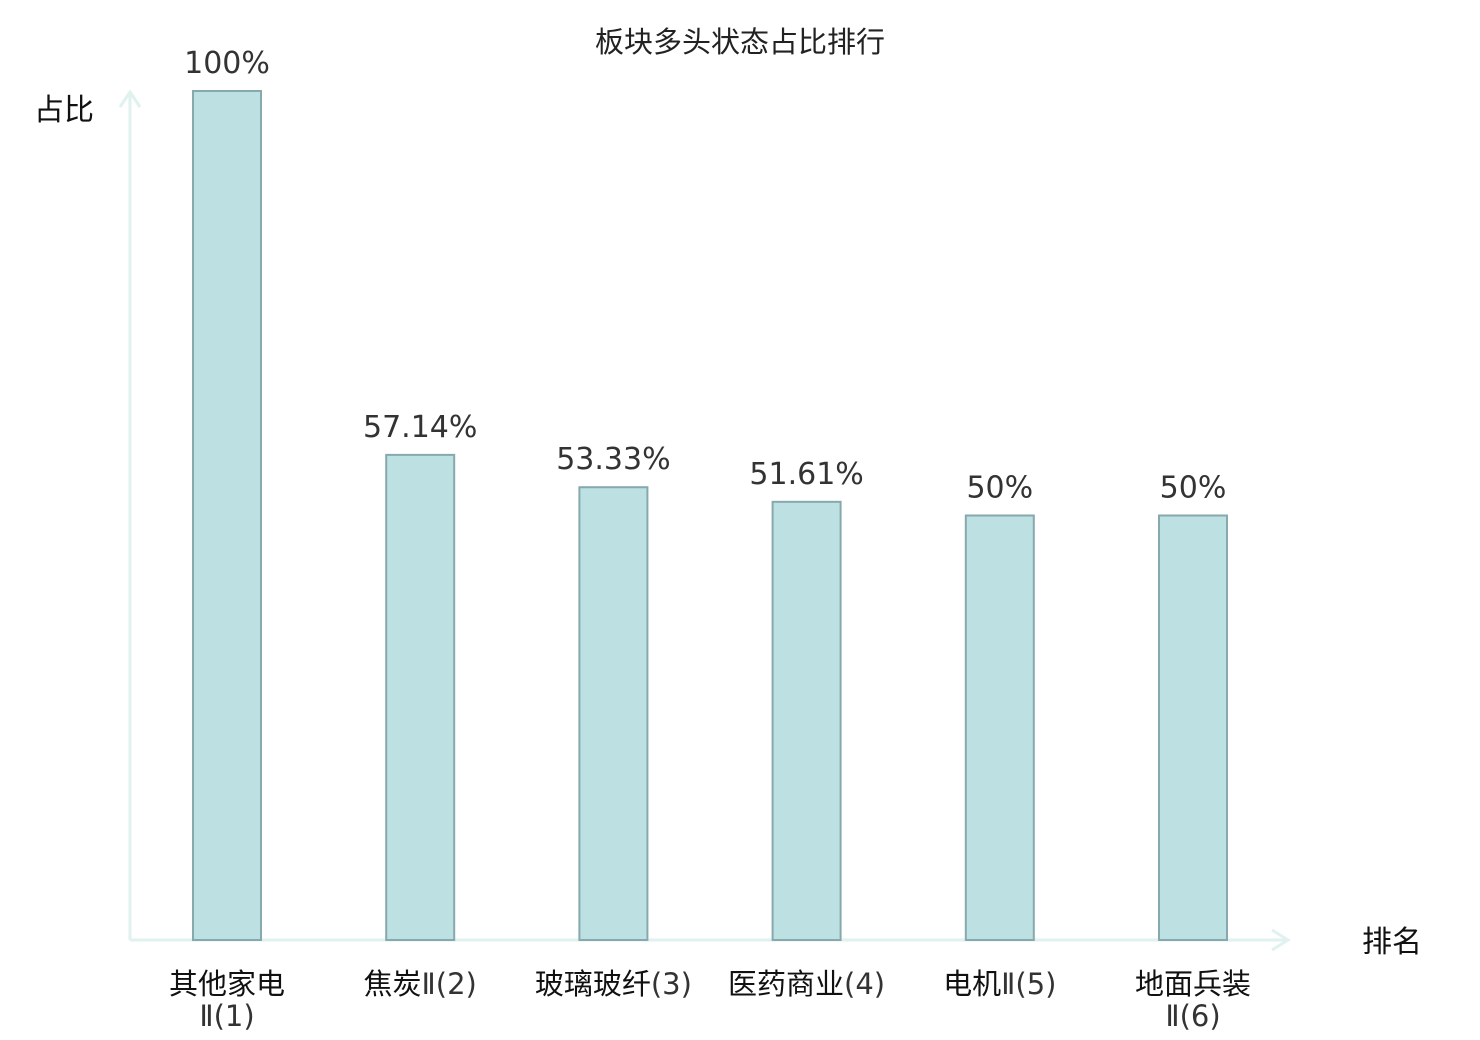 Image resolution: width=1480 pixels, height=1040 pixels. Describe the element at coordinates (1281, 940) in the screenshot. I see `x-axis-arrow` at that location.